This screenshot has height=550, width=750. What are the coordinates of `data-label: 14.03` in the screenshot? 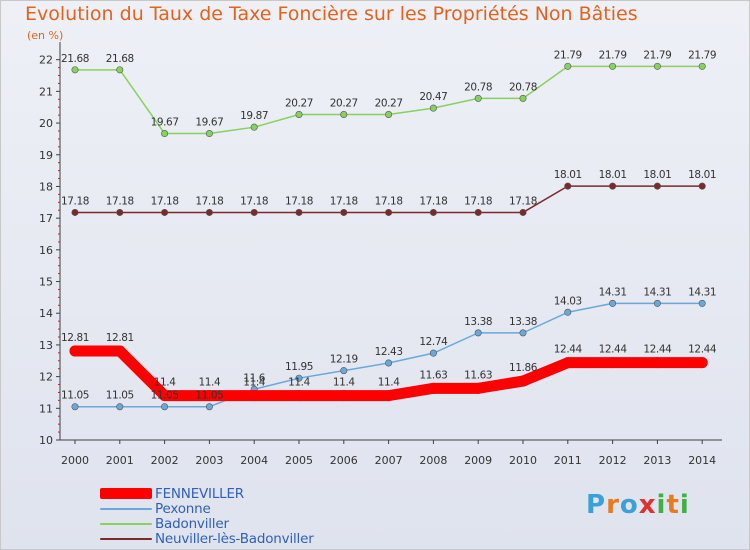 It's located at (568, 301).